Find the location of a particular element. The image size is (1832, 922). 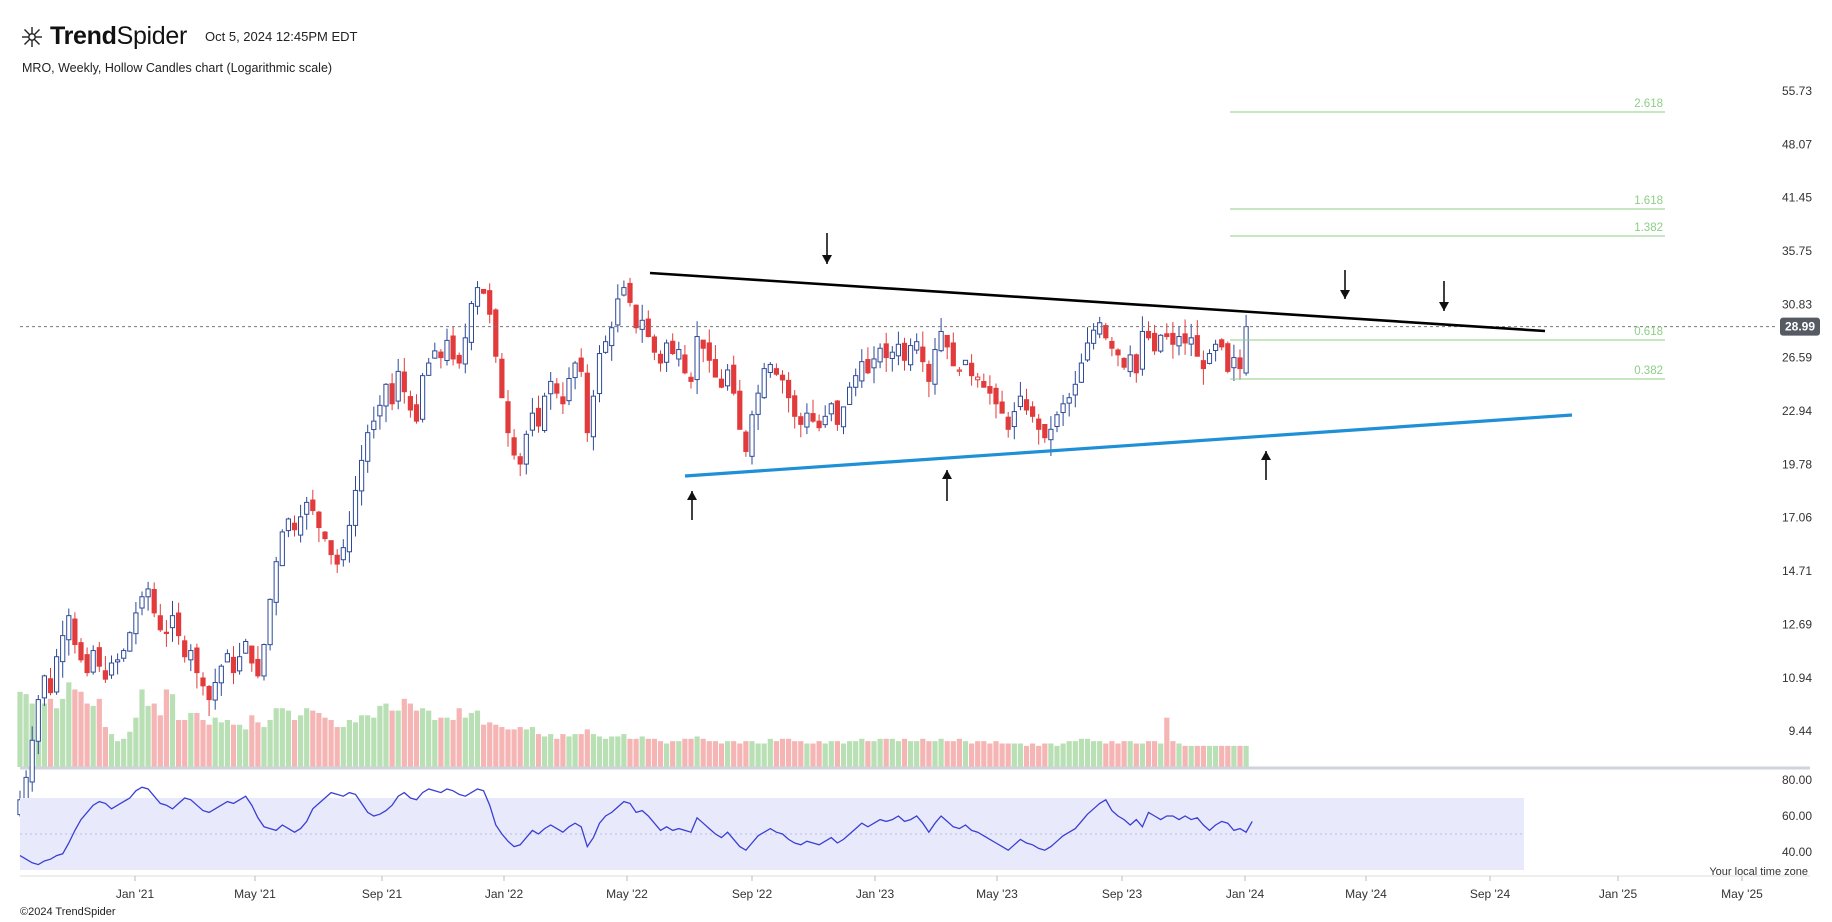

x-tick-label: May '25 is located at coordinates (1742, 894).